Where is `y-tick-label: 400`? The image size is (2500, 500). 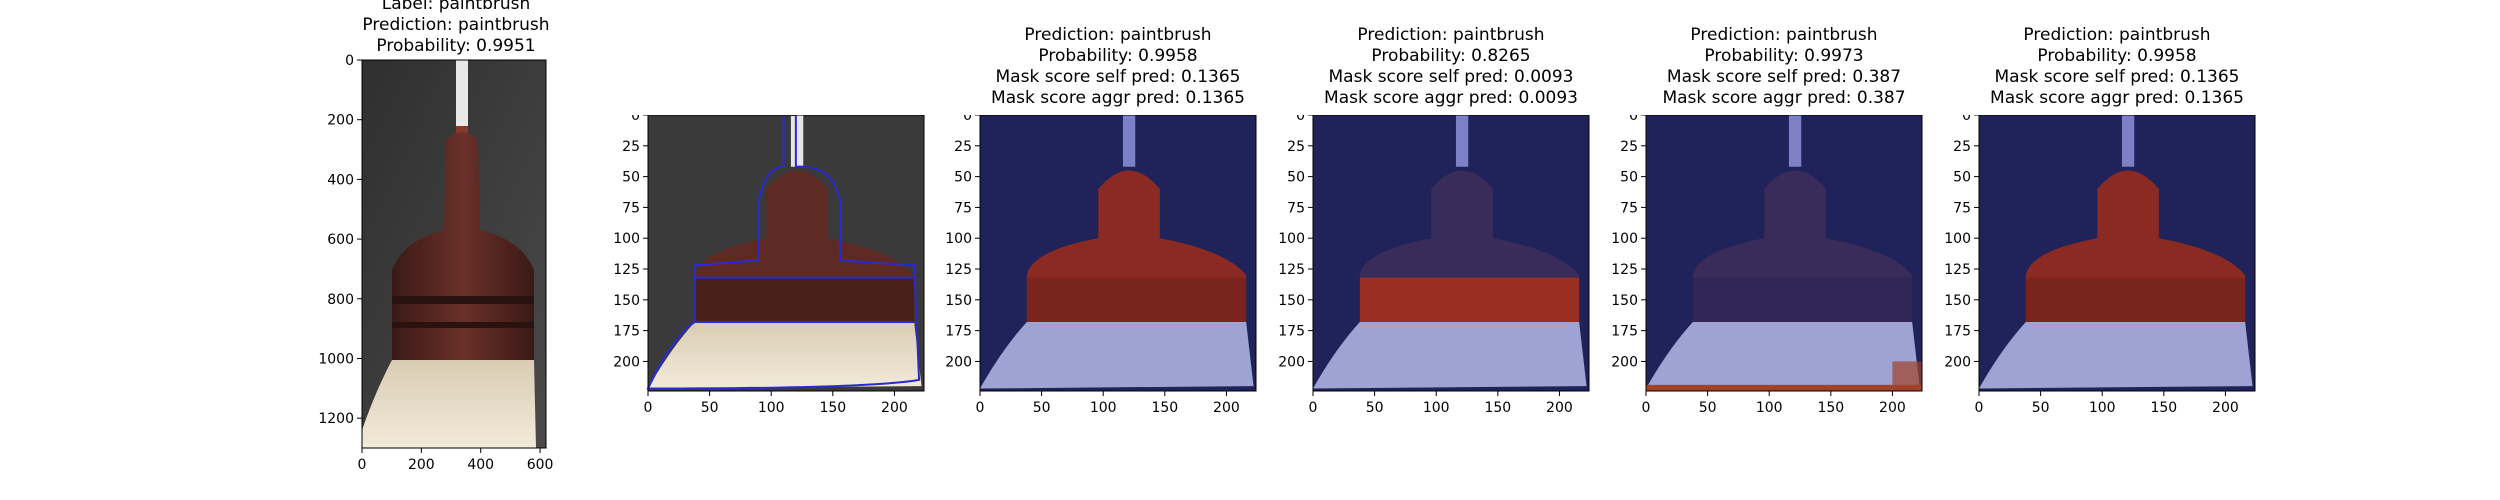
y-tick-label: 400 is located at coordinates (340, 180).